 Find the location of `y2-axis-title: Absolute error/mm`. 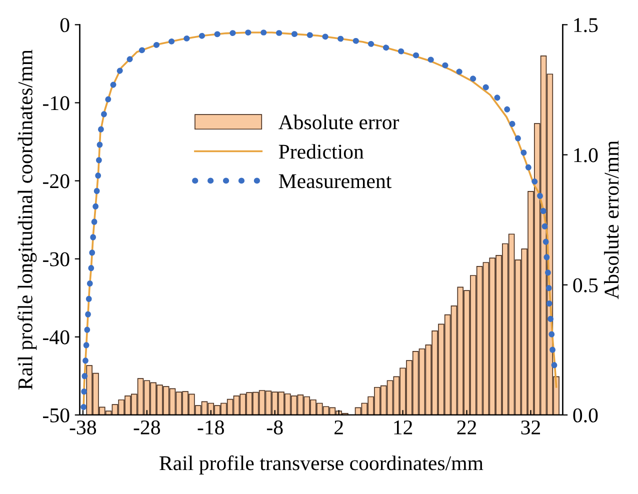

y2-axis-title: Absolute error/mm is located at coordinates (611, 220).